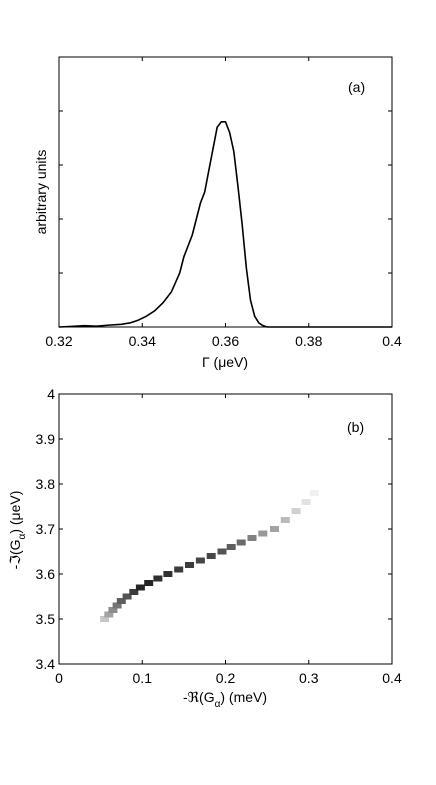 The height and width of the screenshot is (785, 436). Describe the element at coordinates (309, 678) in the screenshot. I see `panel-b-x-tick-label: 0.3` at that location.